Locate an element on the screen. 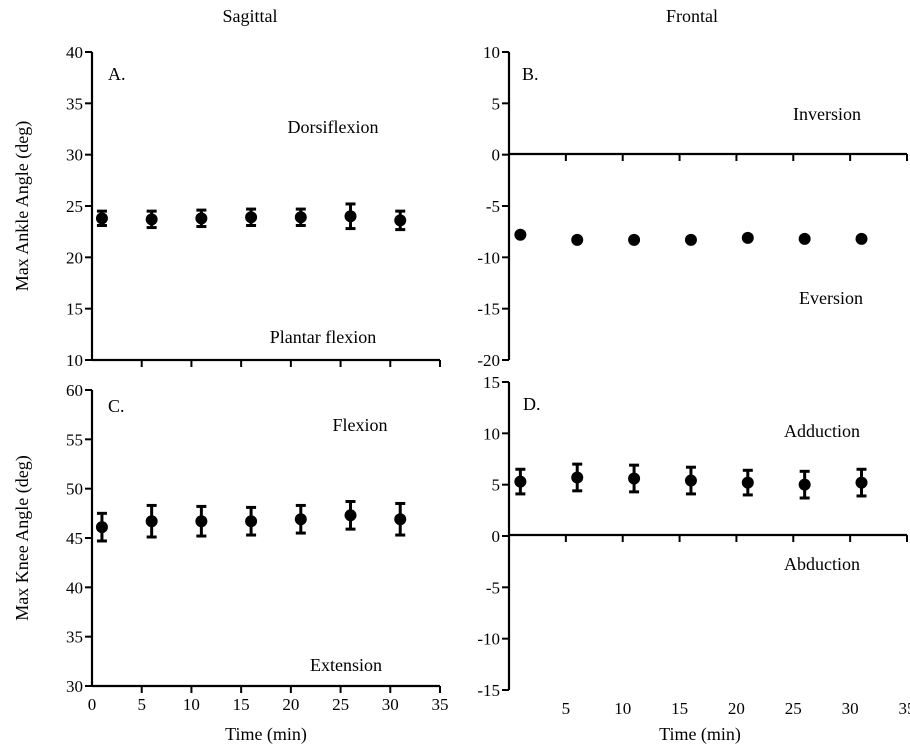  y-tick-label: 25 is located at coordinates (74, 206).